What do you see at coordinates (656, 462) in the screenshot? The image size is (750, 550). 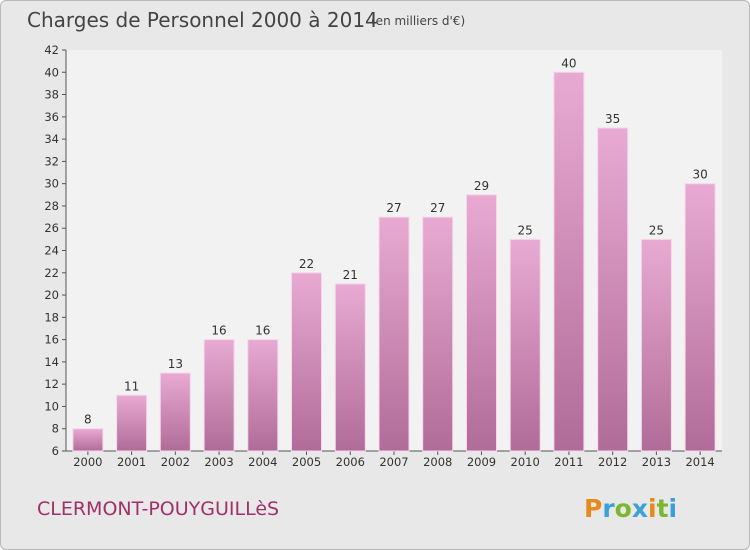 I see `x-tick-label-2013: 2013` at bounding box center [656, 462].